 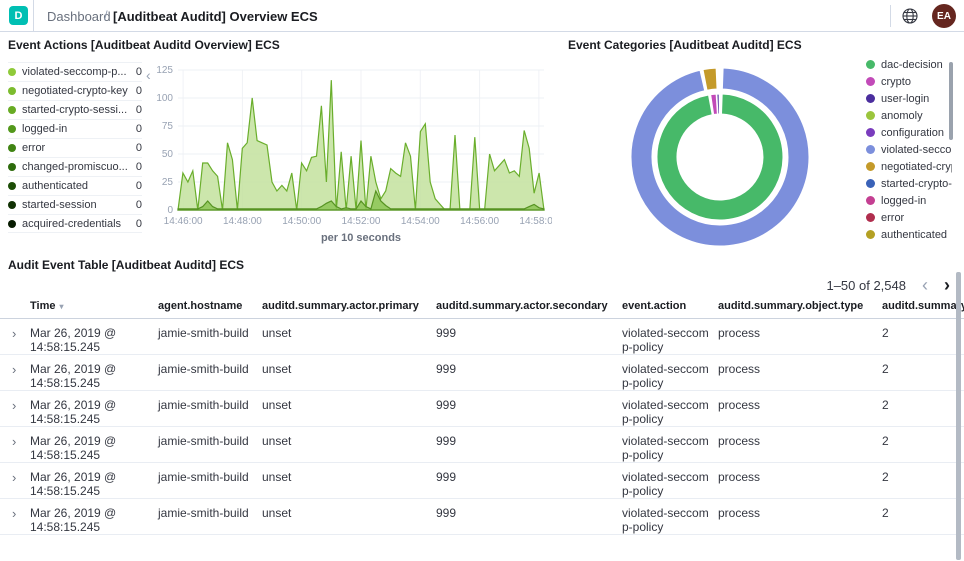 What do you see at coordinates (910, 16) in the screenshot?
I see `globe-icon` at bounding box center [910, 16].